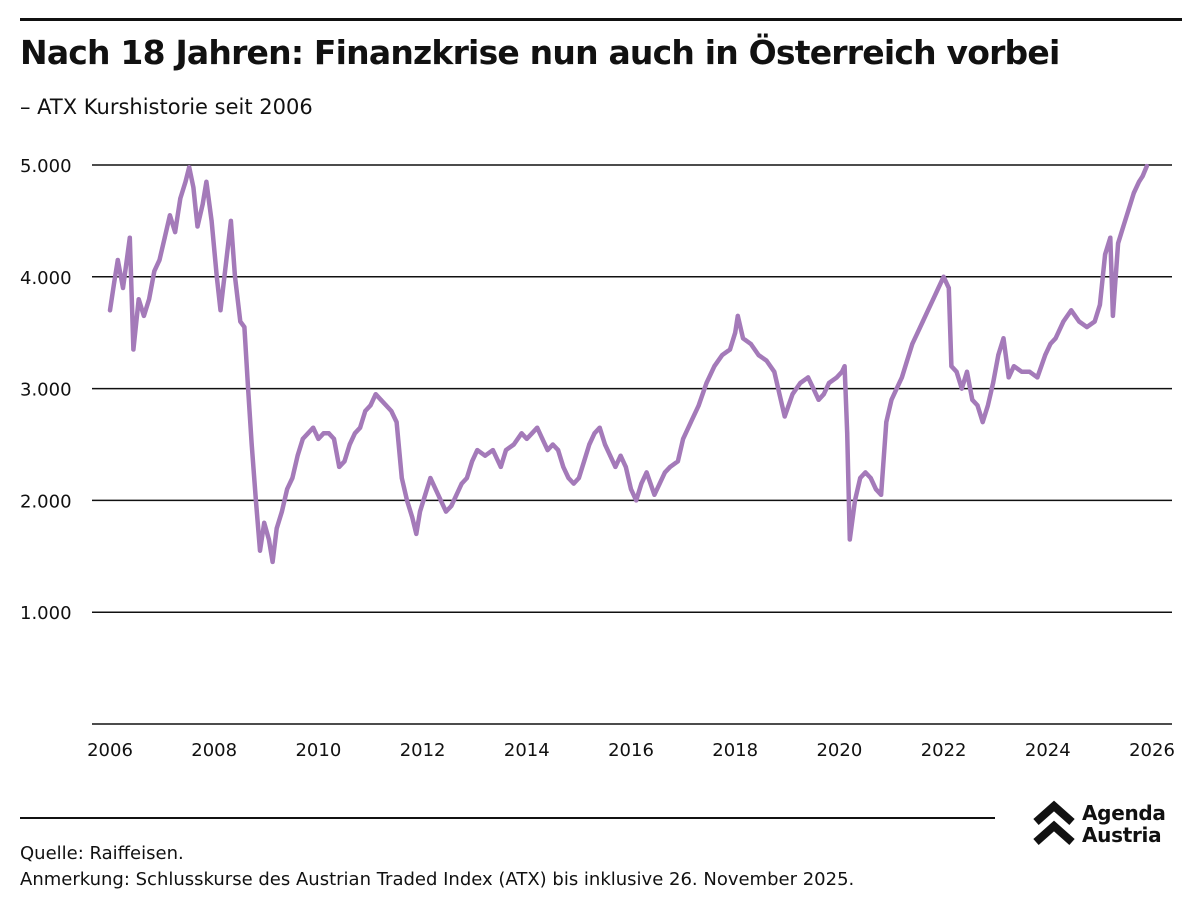 The width and height of the screenshot is (1200, 909). What do you see at coordinates (214, 750) in the screenshot?
I see `x-tick-label: 2008` at bounding box center [214, 750].